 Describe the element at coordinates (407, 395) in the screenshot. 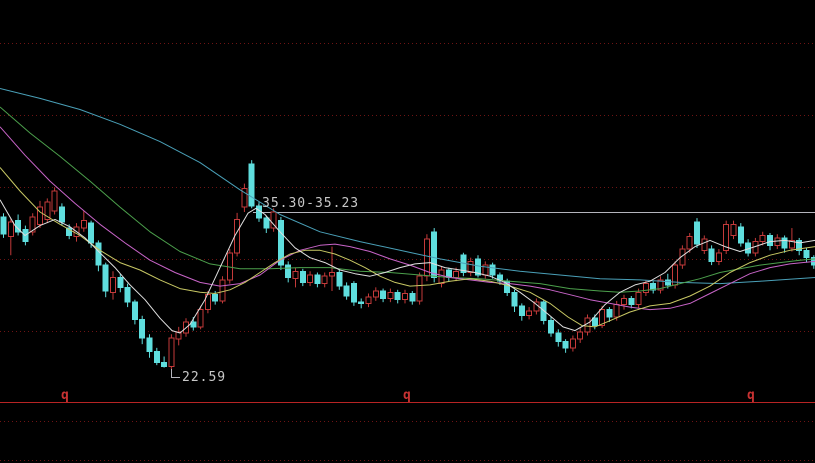

I see `period-marker-q-2: q` at that location.